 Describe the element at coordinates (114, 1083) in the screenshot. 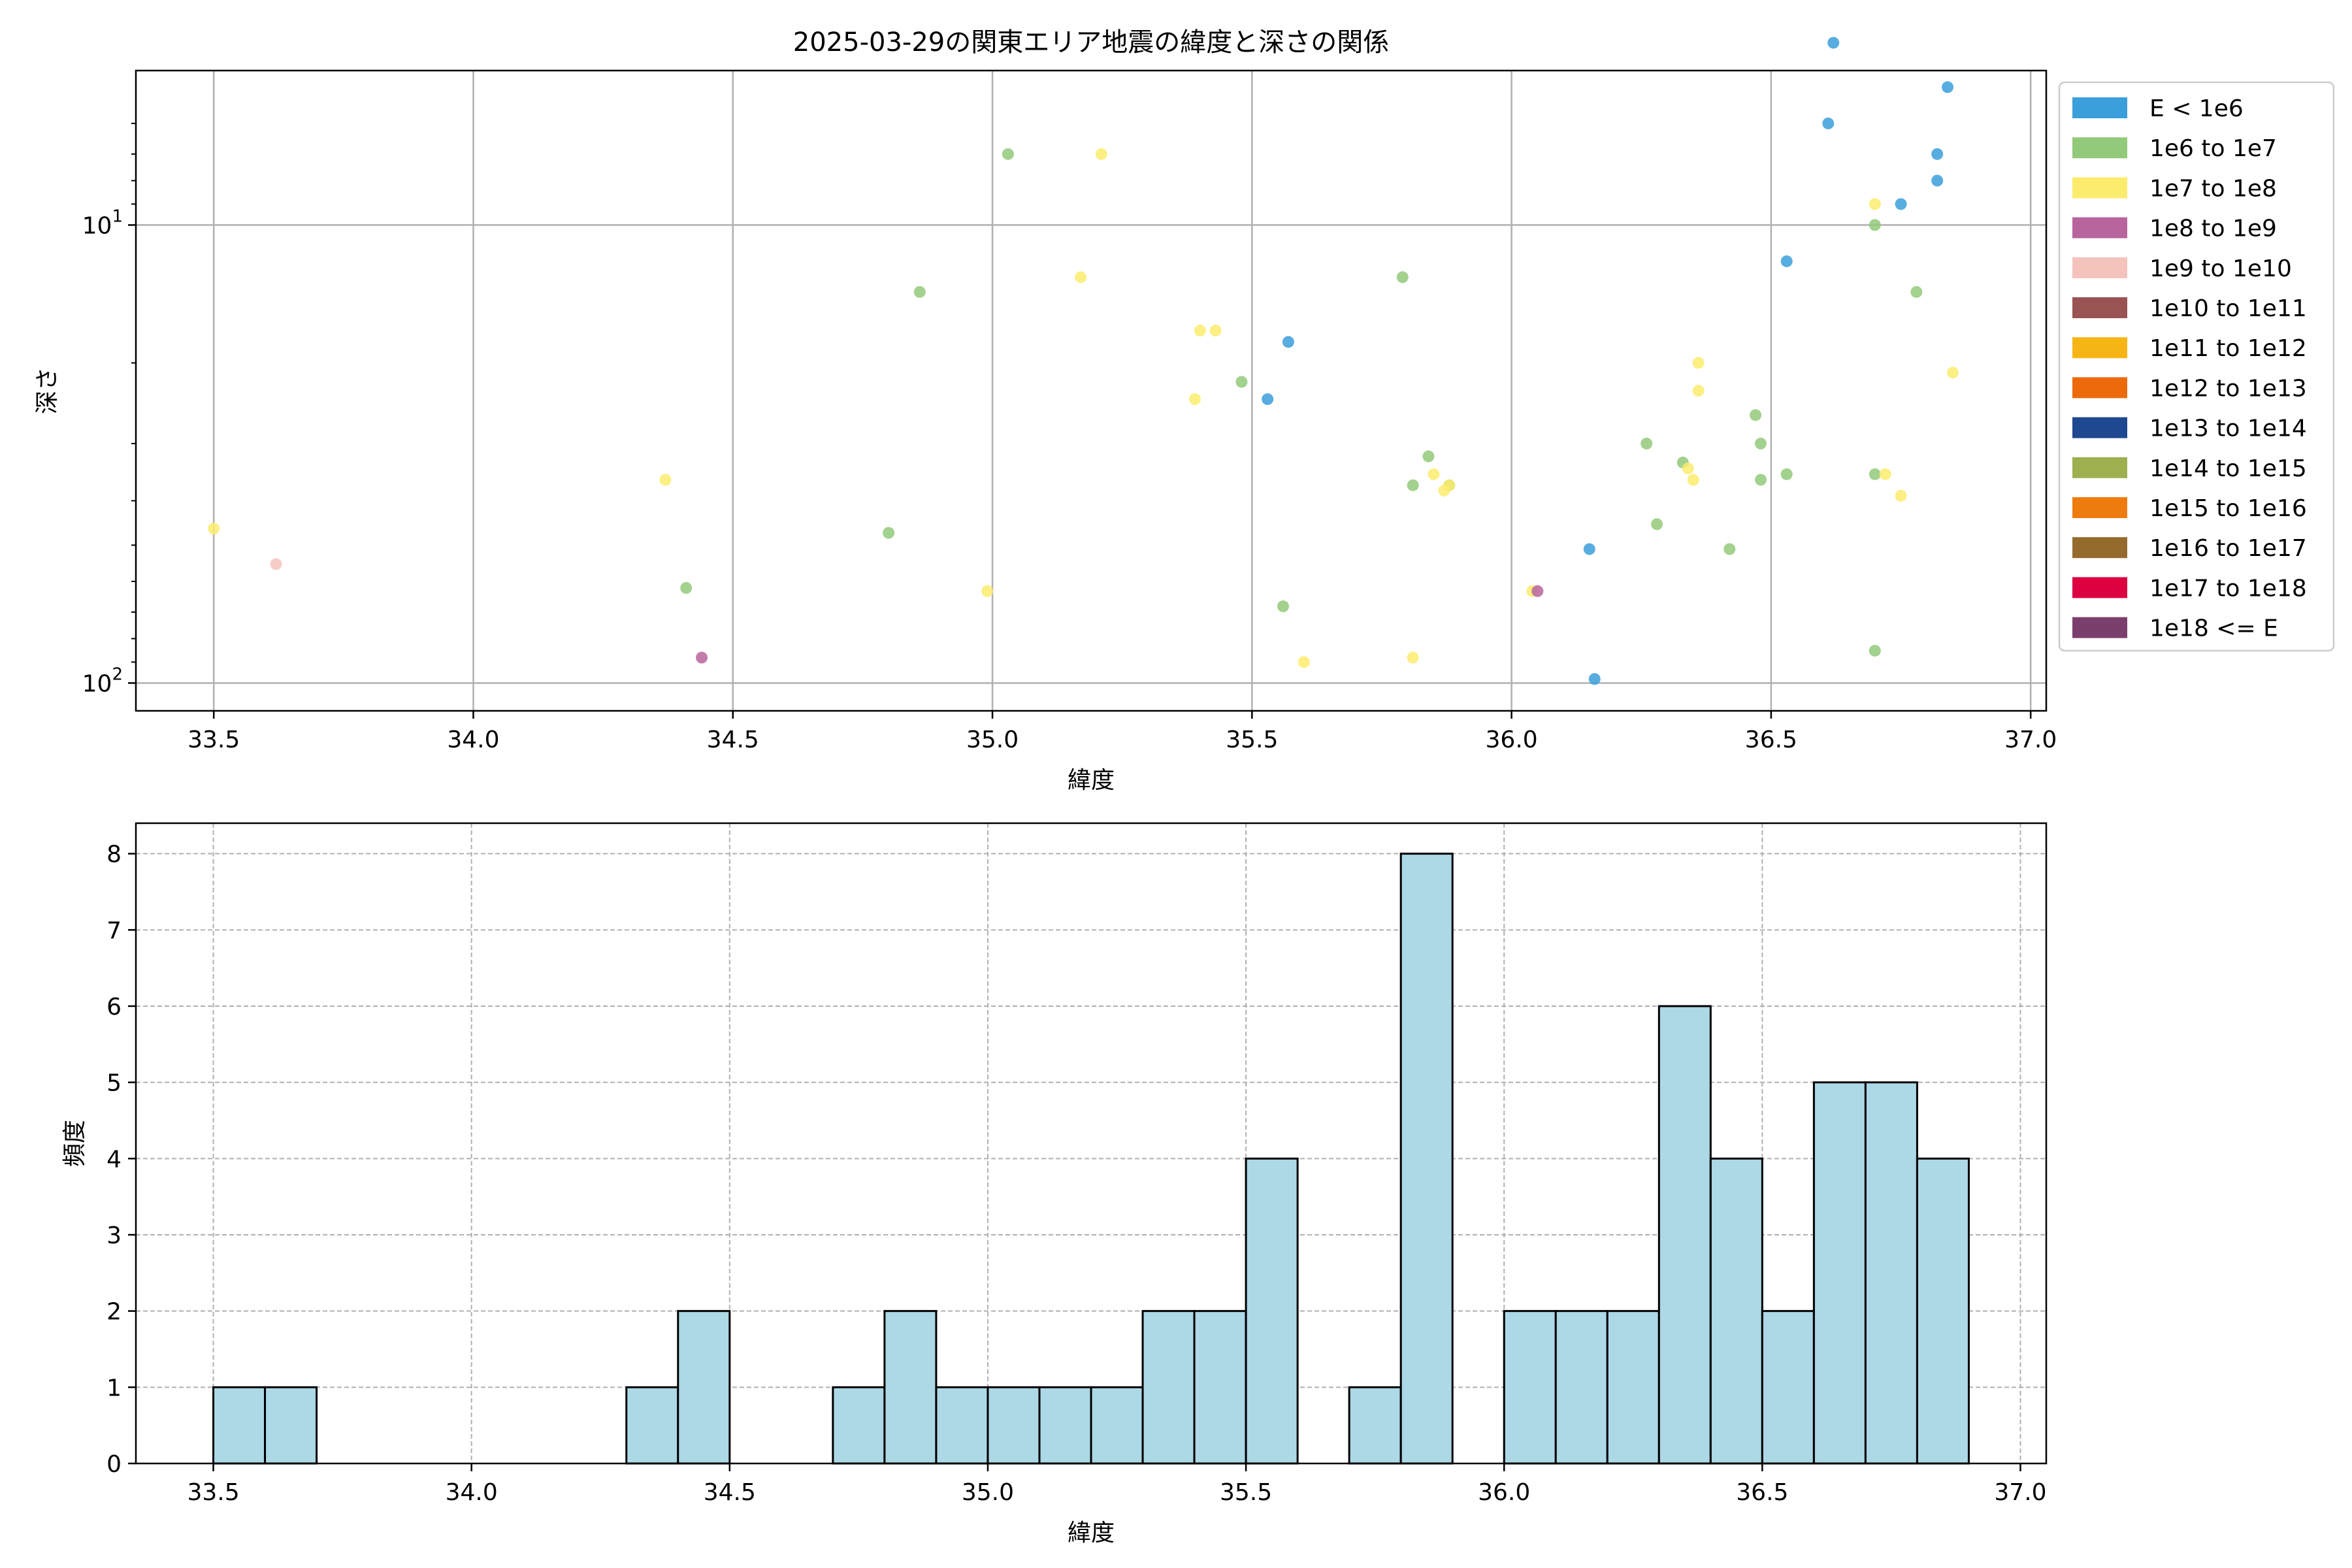

I see `histogram-y-tick-label: 5` at that location.